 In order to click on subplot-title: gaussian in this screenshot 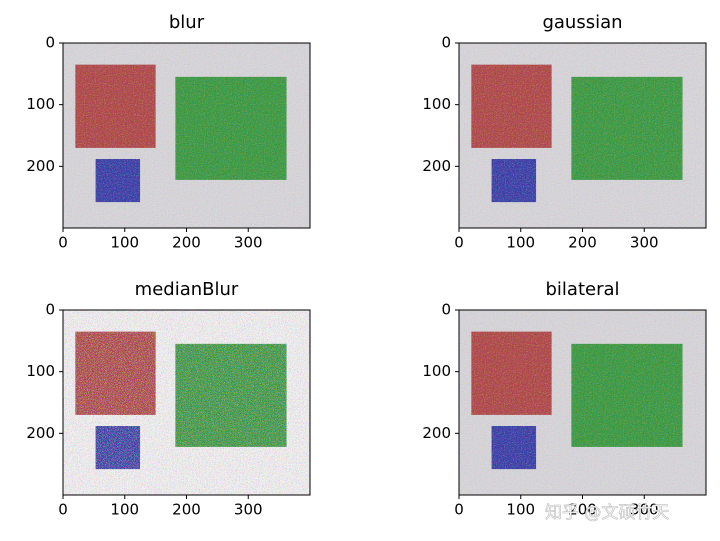, I will do `click(582, 22)`.